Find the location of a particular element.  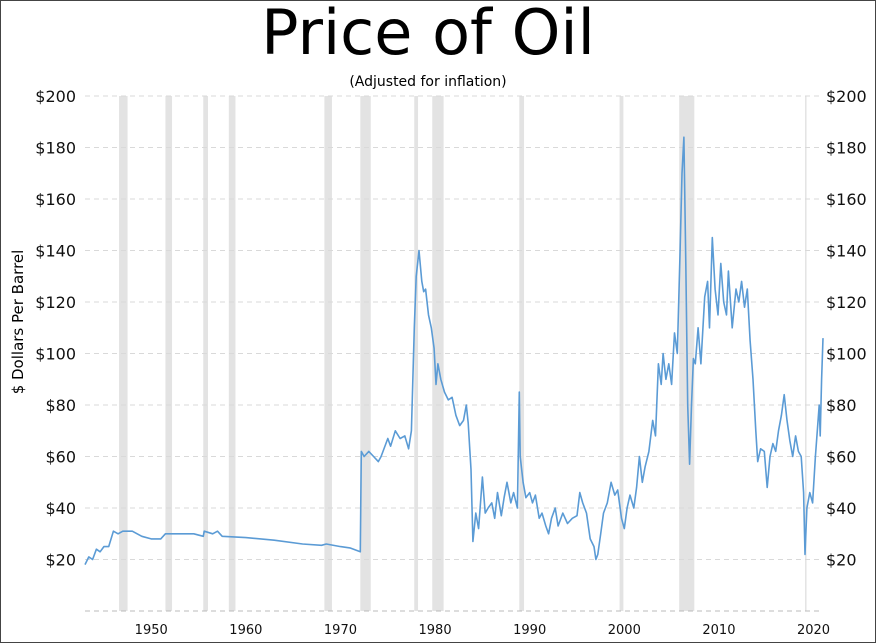

y-tick-left-20: $20 is located at coordinates (60, 560).